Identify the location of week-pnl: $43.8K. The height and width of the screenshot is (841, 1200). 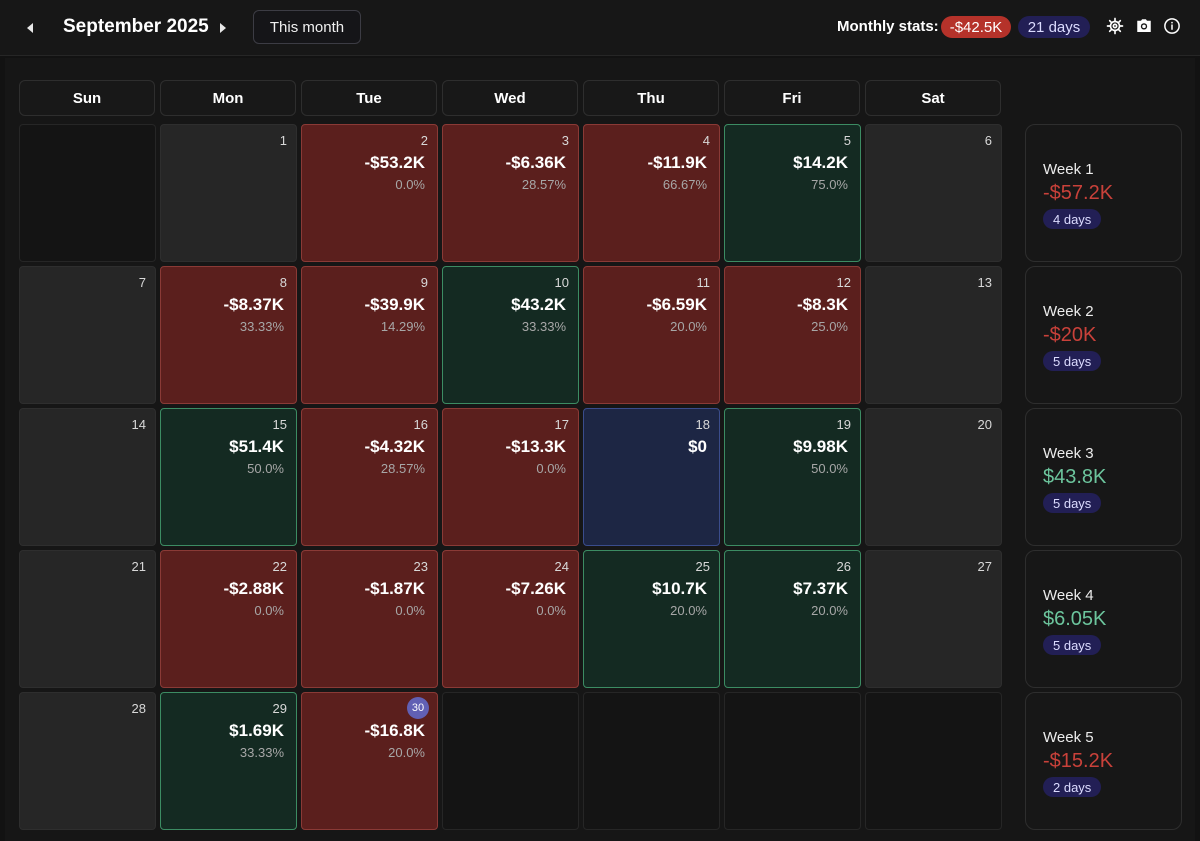
(1075, 477).